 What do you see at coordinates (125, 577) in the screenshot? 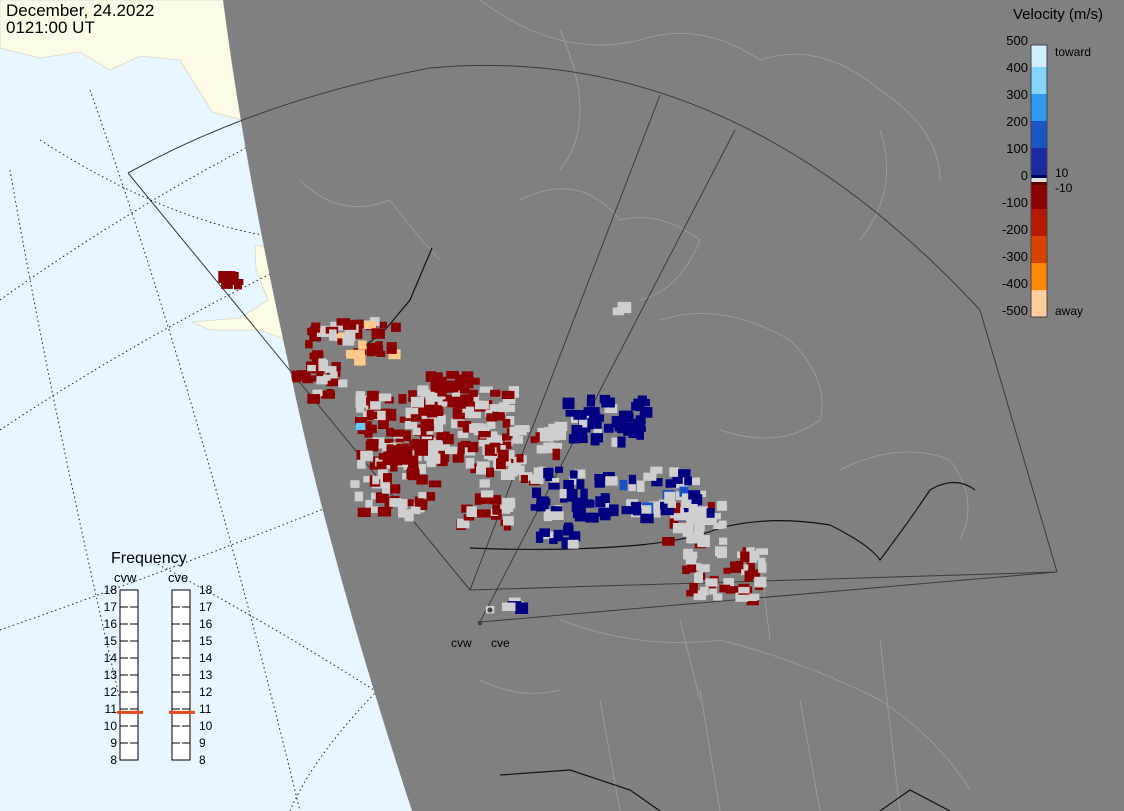
I see `gauge-label-cvw: cvw` at bounding box center [125, 577].